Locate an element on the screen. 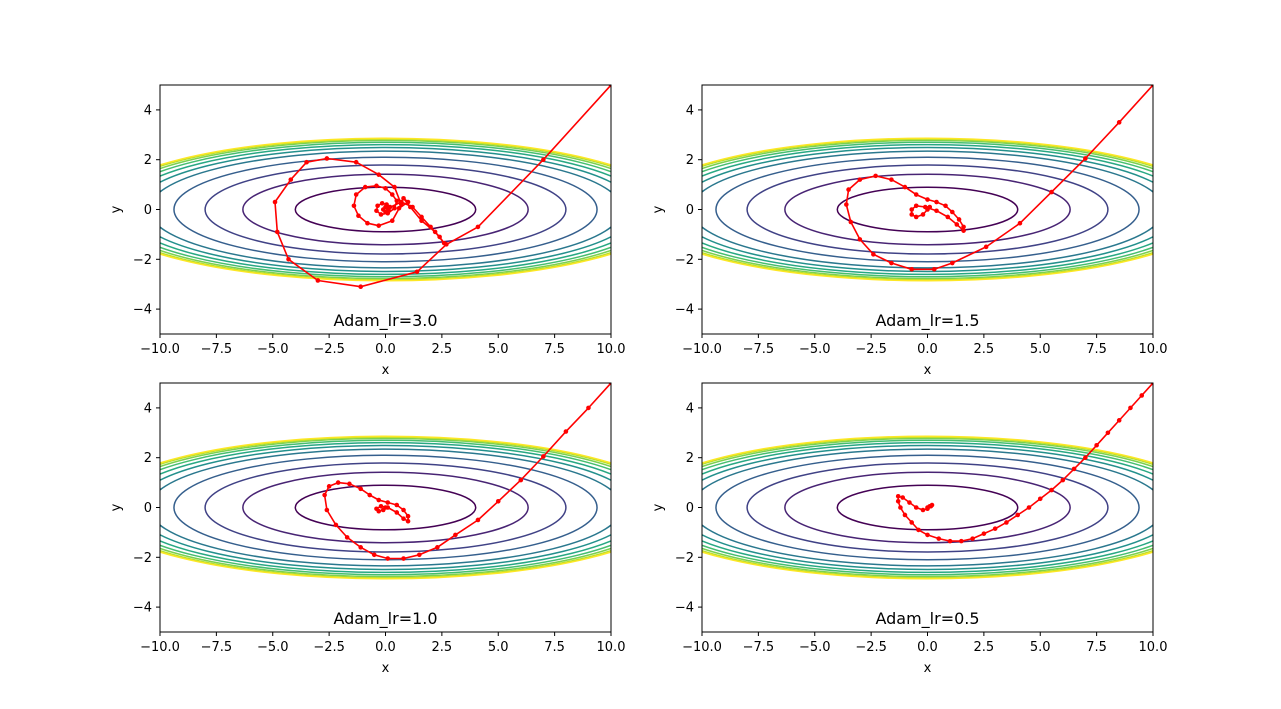 Image resolution: width=1281 pixels, height=709 pixels. x-tick-label: 0.0 is located at coordinates (927, 349).